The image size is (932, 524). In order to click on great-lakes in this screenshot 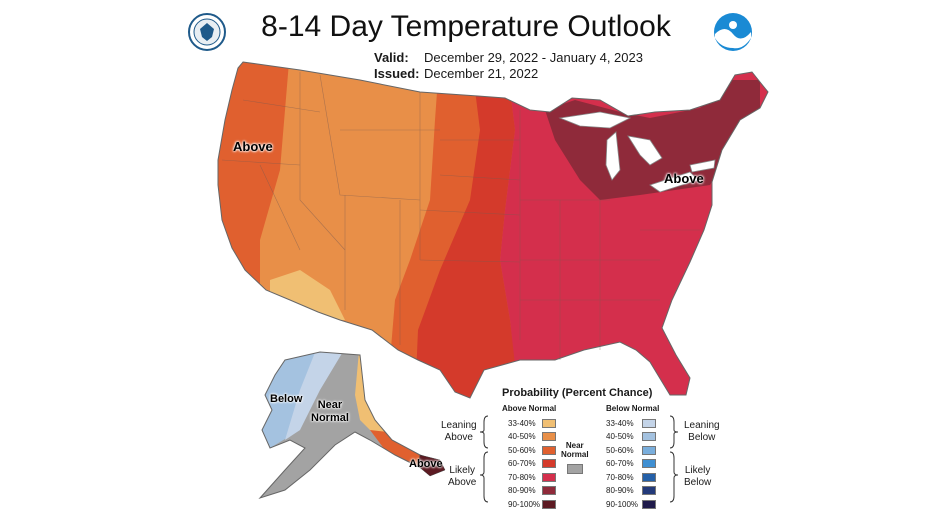, I will do `click(637, 152)`.